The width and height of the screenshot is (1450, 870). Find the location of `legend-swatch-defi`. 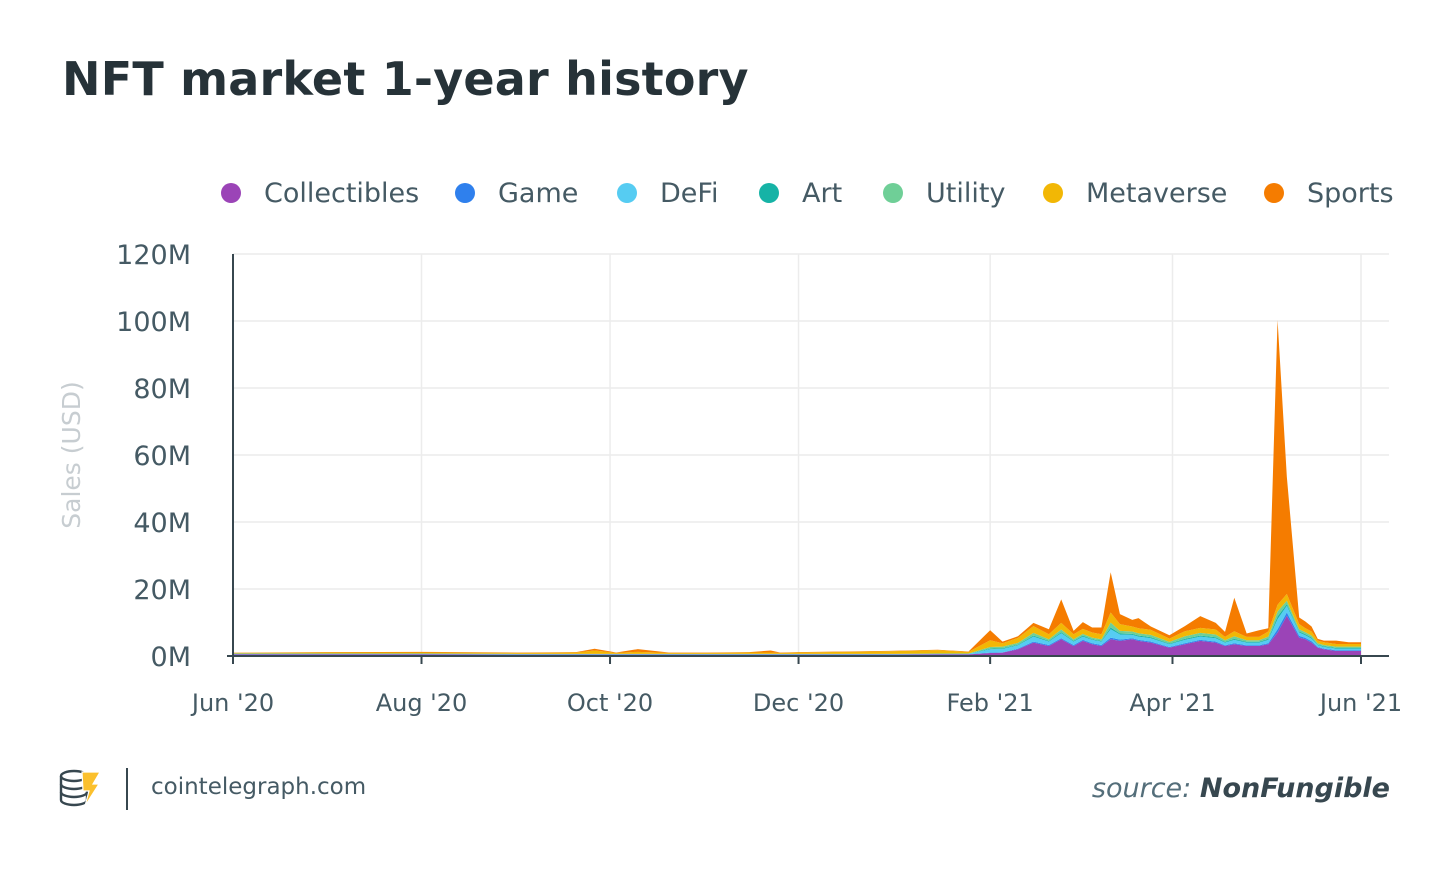

legend-swatch-defi is located at coordinates (627, 193).